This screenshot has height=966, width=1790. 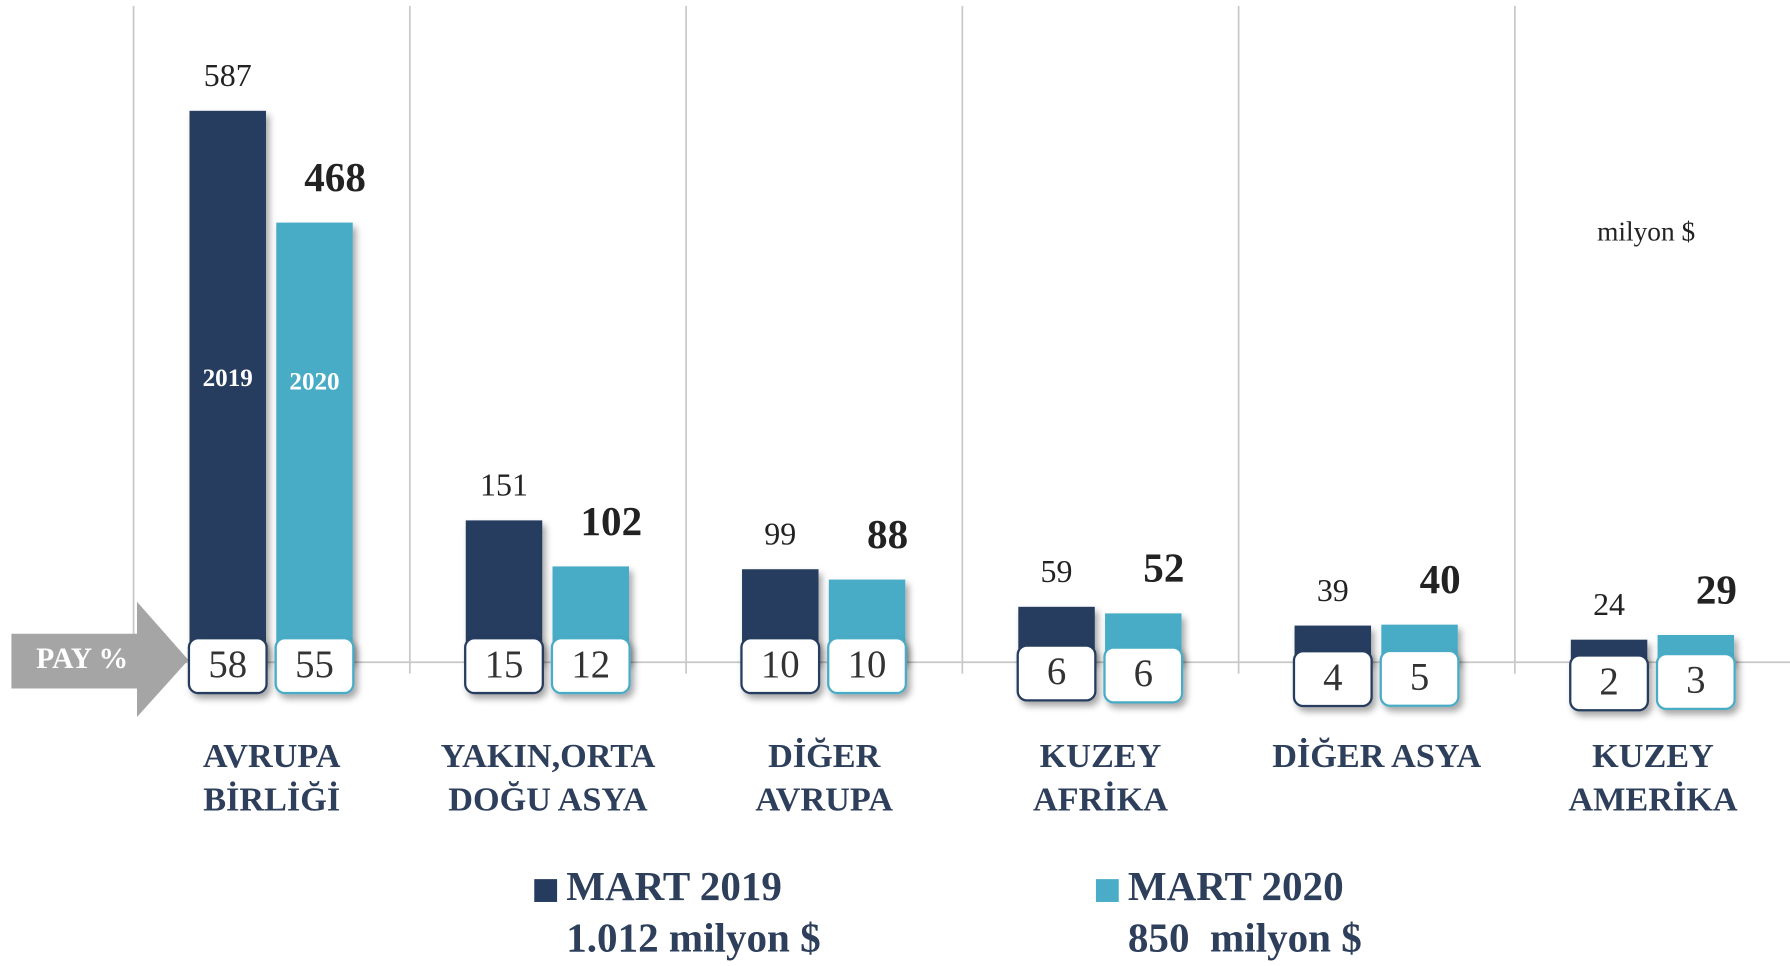 I want to click on value-label: 99, so click(x=780, y=534).